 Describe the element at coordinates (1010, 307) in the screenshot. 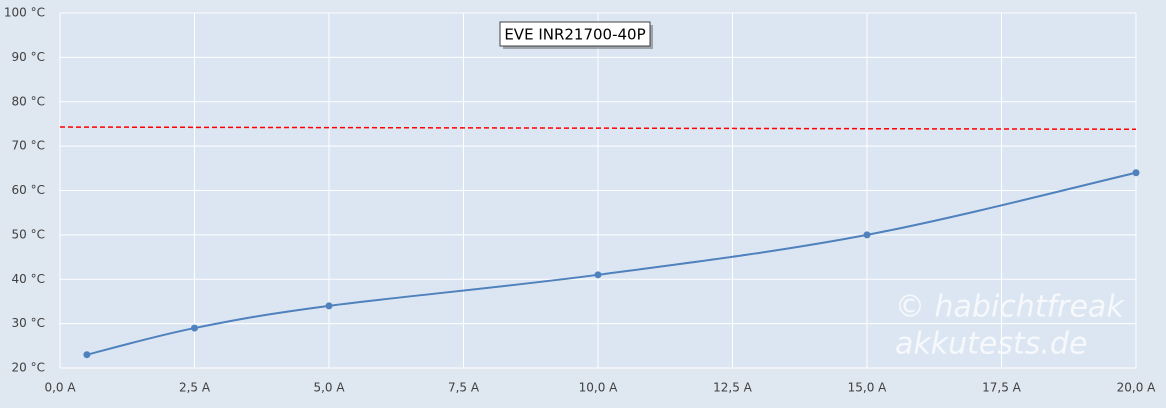

I see `watermark-line: © habichtfreak` at that location.